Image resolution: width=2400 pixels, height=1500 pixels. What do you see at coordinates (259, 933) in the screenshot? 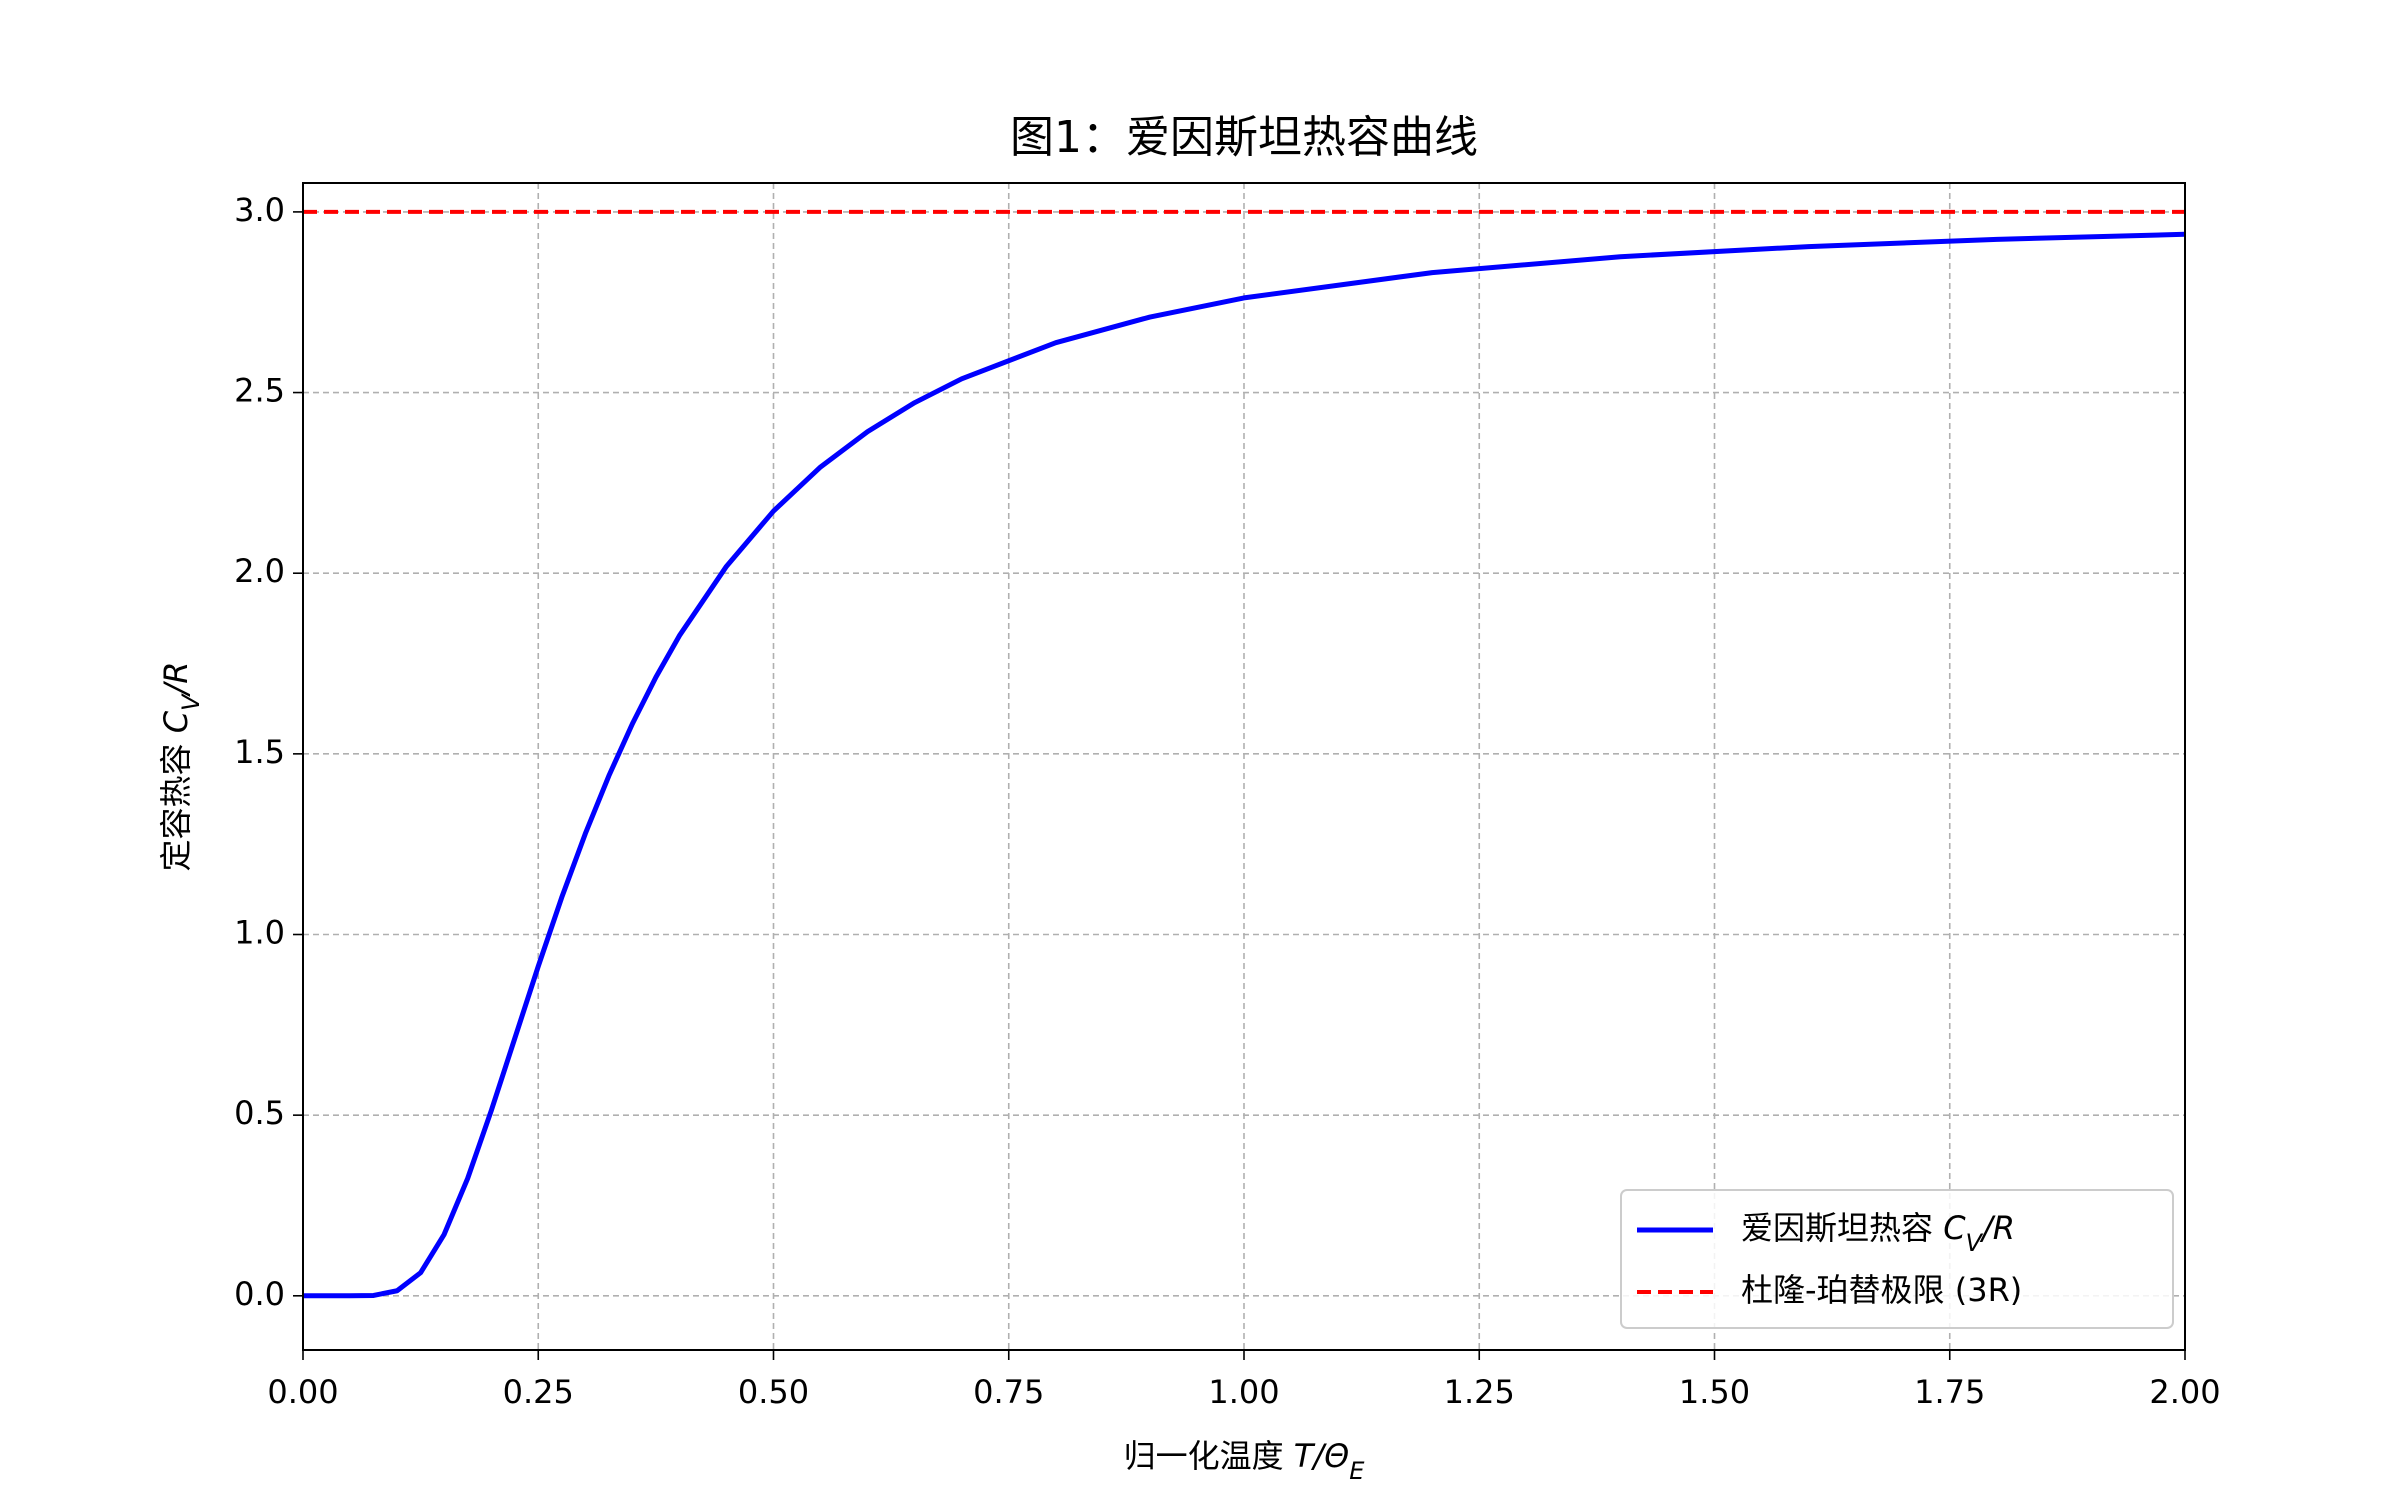
I see `y-tick-label: 1.0` at bounding box center [259, 933].